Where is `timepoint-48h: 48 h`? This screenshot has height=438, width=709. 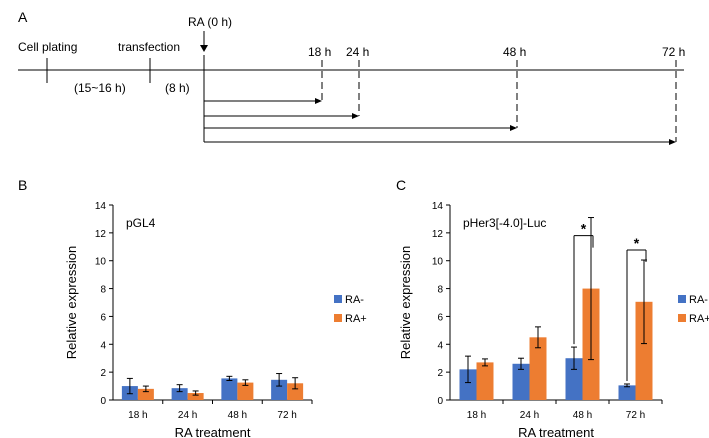
timepoint-48h: 48 h is located at coordinates (514, 52).